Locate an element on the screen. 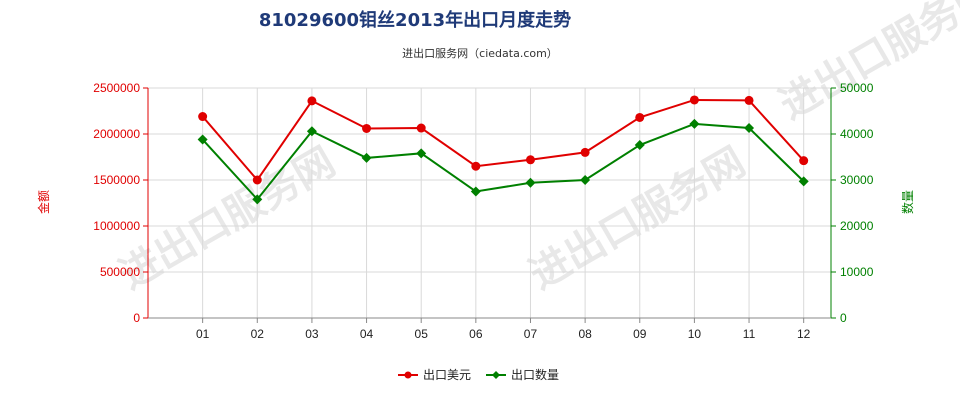 The width and height of the screenshot is (960, 400). x-tick-label: 05 is located at coordinates (422, 334).